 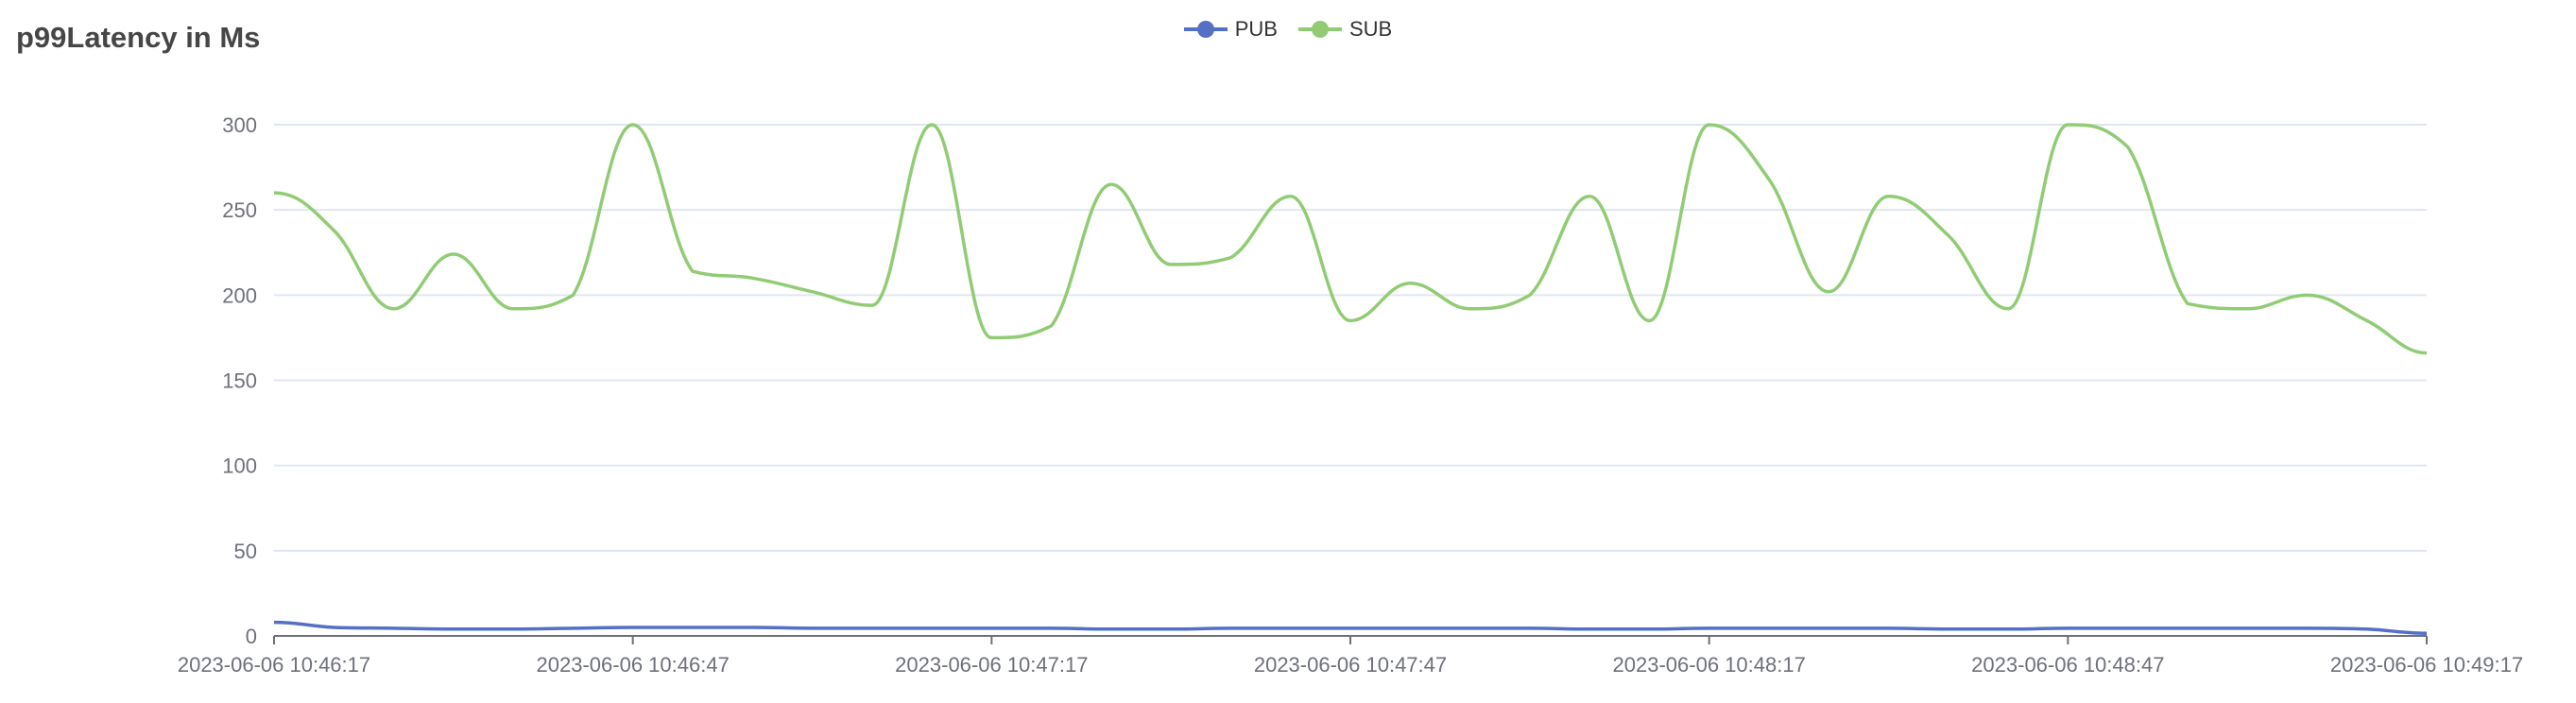 What do you see at coordinates (239, 466) in the screenshot?
I see `y-tick-label: 100` at bounding box center [239, 466].